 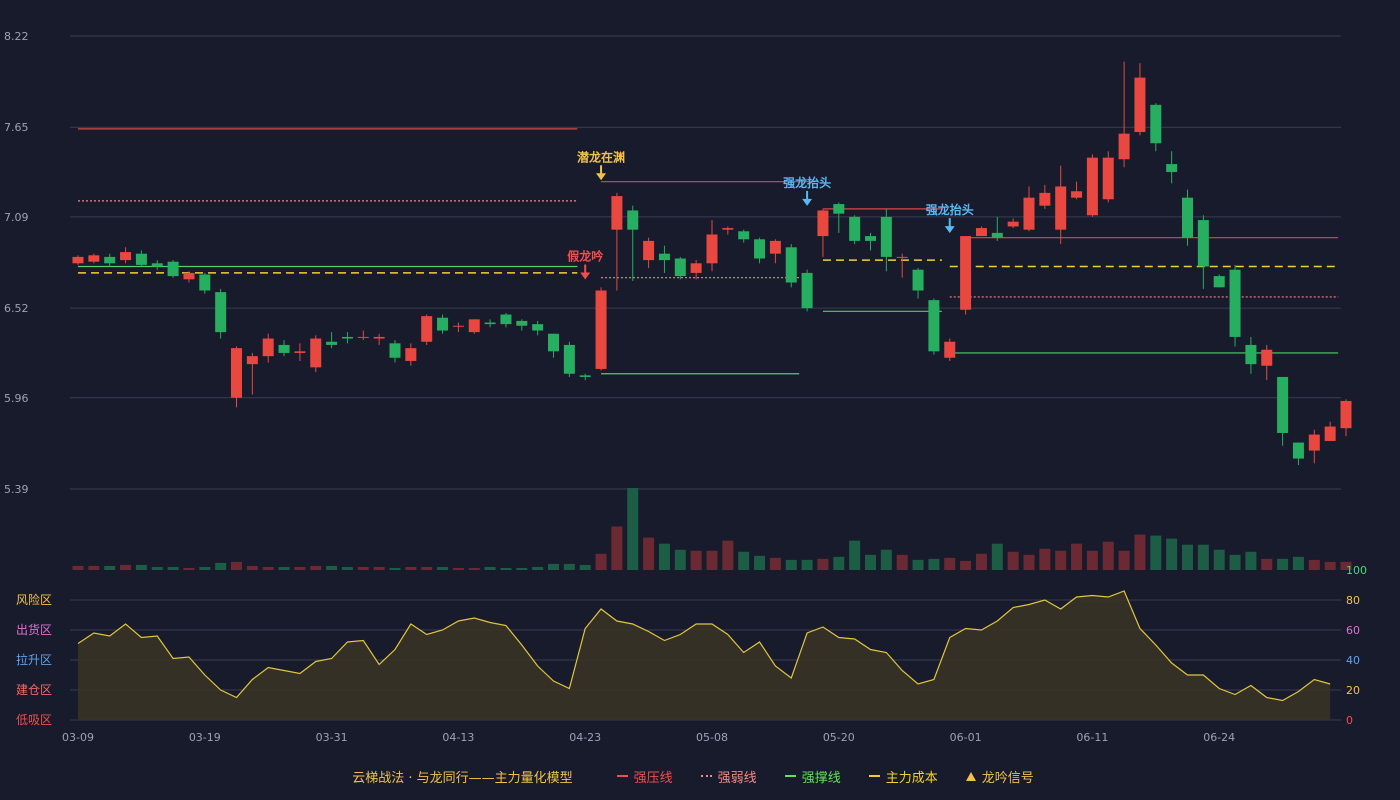 I want to click on y-tick-label: 7.09, so click(x=16, y=217).